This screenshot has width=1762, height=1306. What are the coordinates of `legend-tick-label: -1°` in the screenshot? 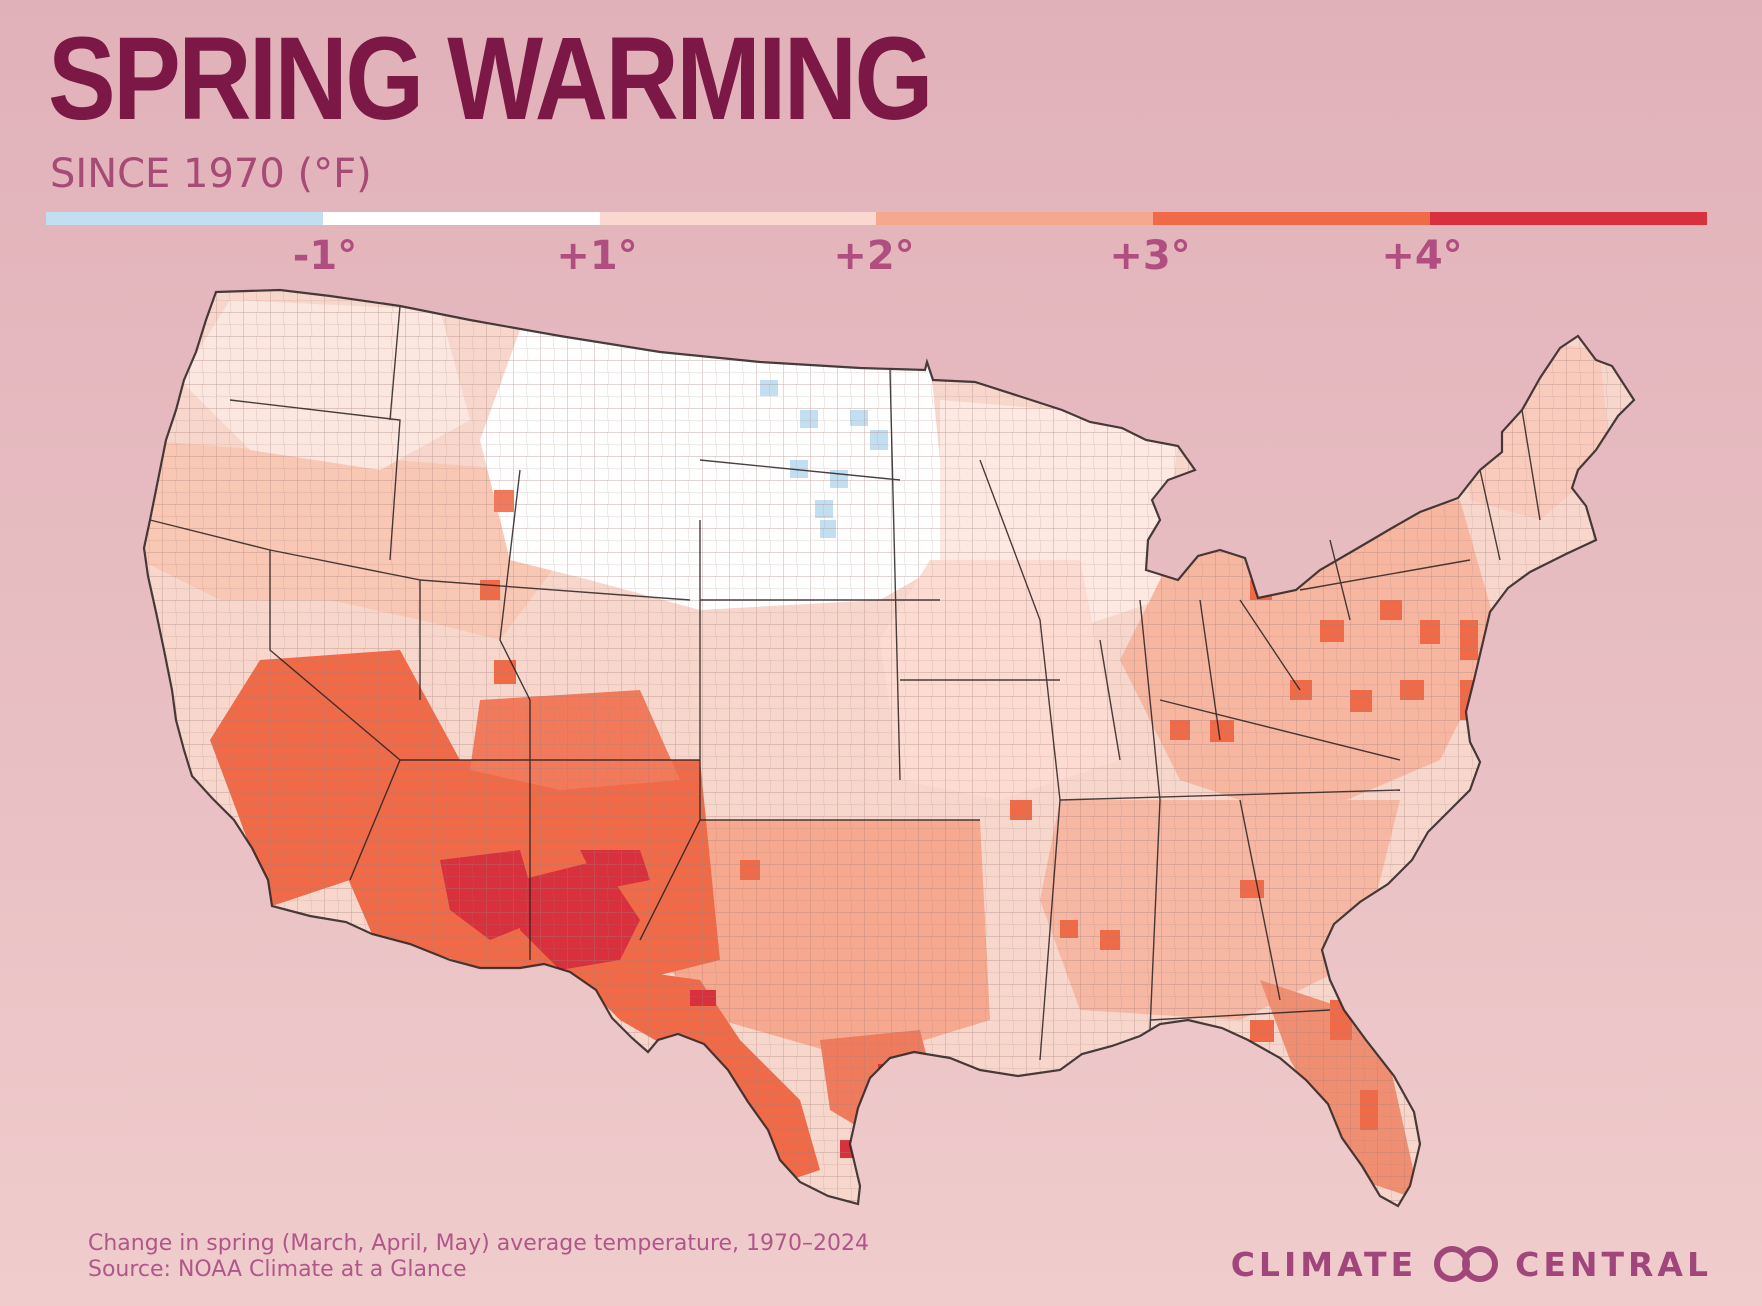 It's located at (325, 256).